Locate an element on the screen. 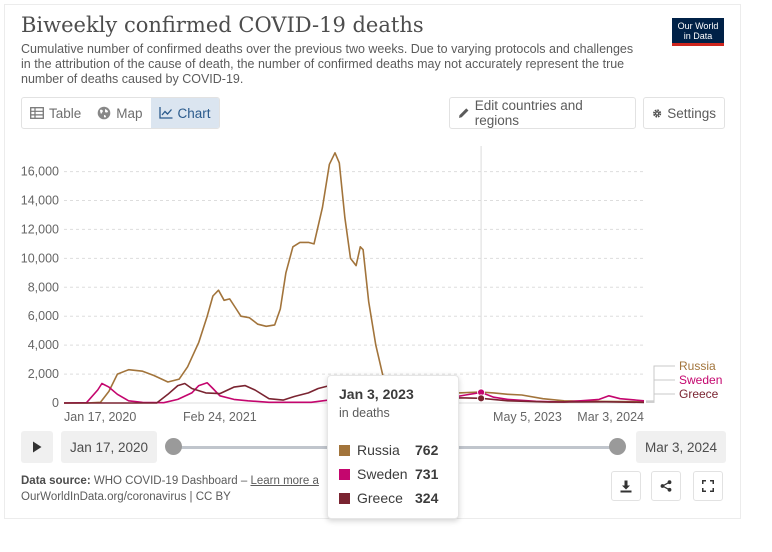 The image size is (772, 552). share-icon is located at coordinates (666, 486).